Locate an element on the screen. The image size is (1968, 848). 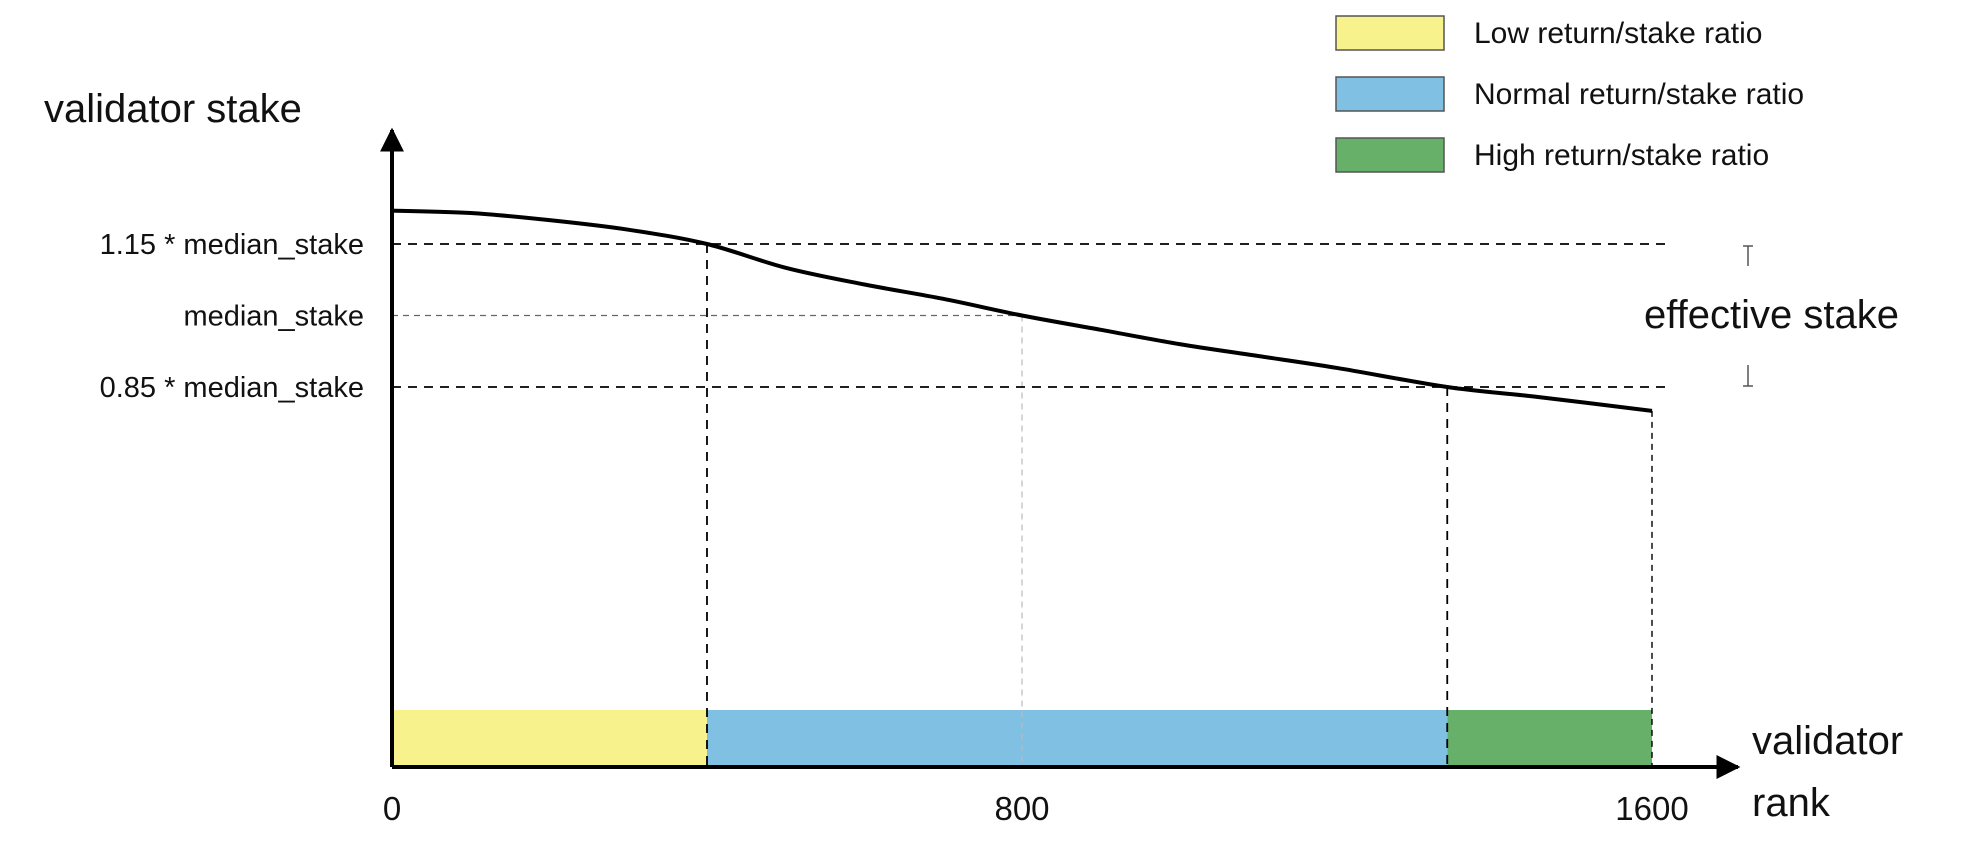
band-low is located at coordinates (549, 738).